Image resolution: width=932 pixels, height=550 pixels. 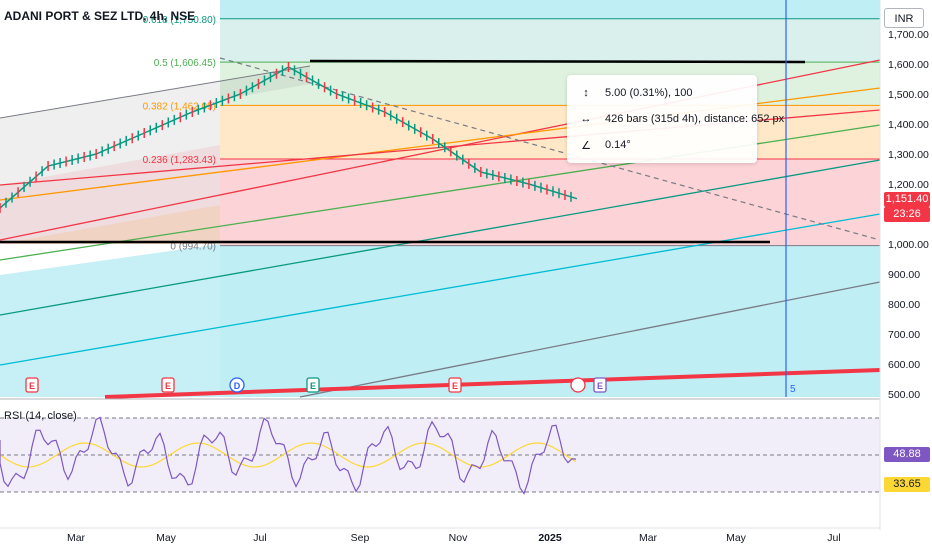 I want to click on left-red-fill, so click(x=110, y=194).